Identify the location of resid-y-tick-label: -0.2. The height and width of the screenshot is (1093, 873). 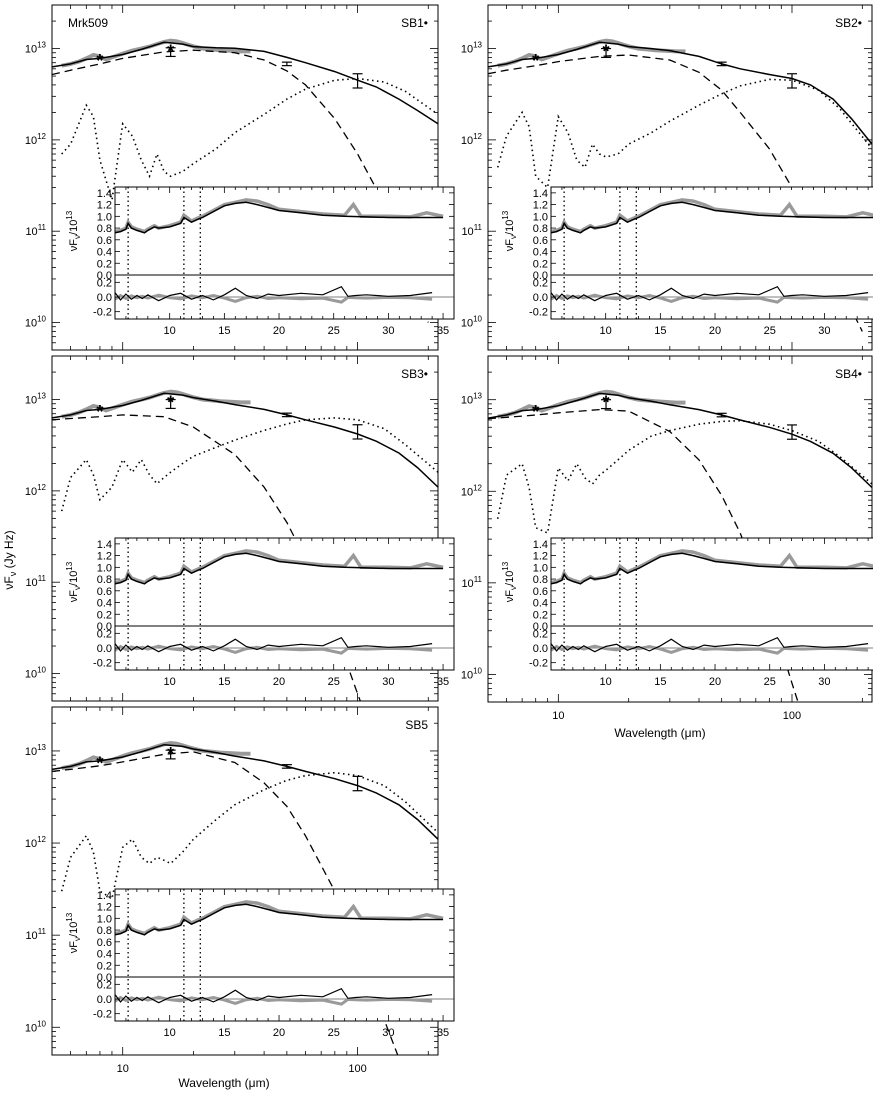
(538, 664).